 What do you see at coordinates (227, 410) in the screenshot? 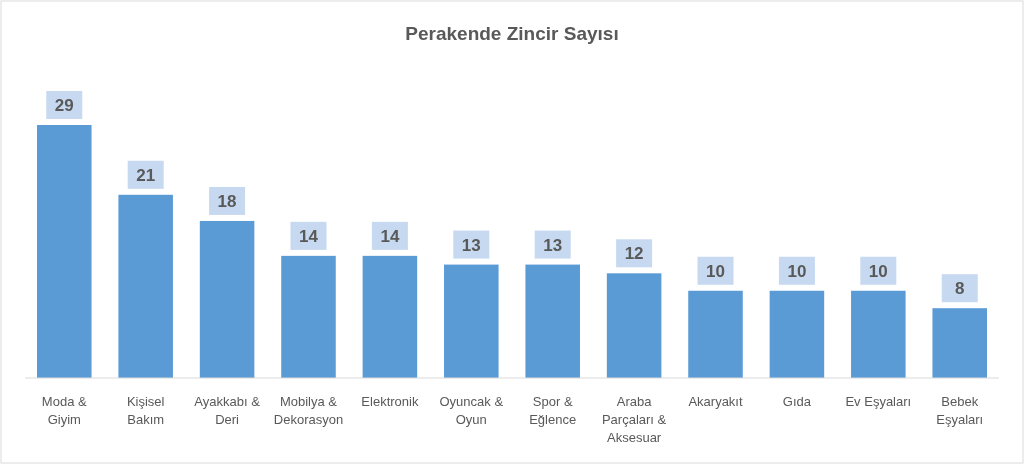
I see `x-tick-label: Ayakkabı & Deri` at bounding box center [227, 410].